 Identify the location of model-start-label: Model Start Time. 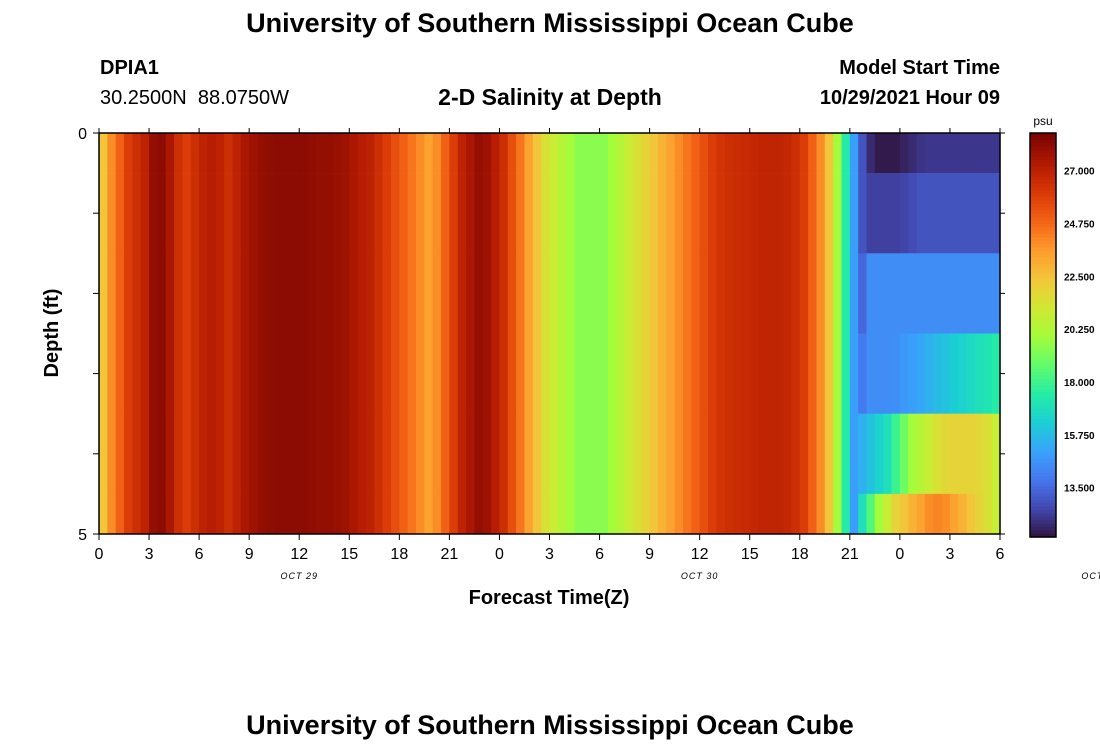
(919, 68).